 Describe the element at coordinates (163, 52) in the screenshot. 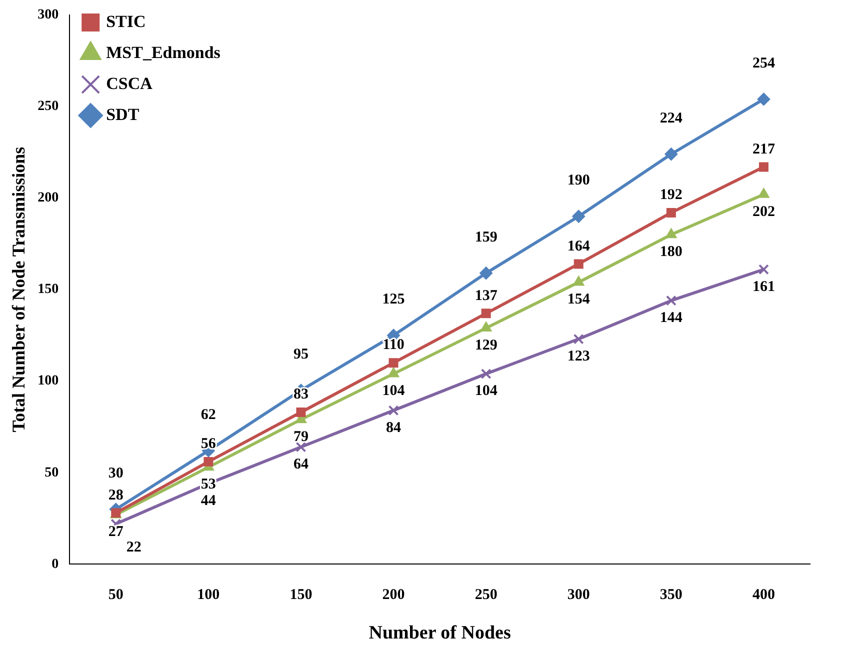

I see `legend-label: MST_Edmonds` at that location.